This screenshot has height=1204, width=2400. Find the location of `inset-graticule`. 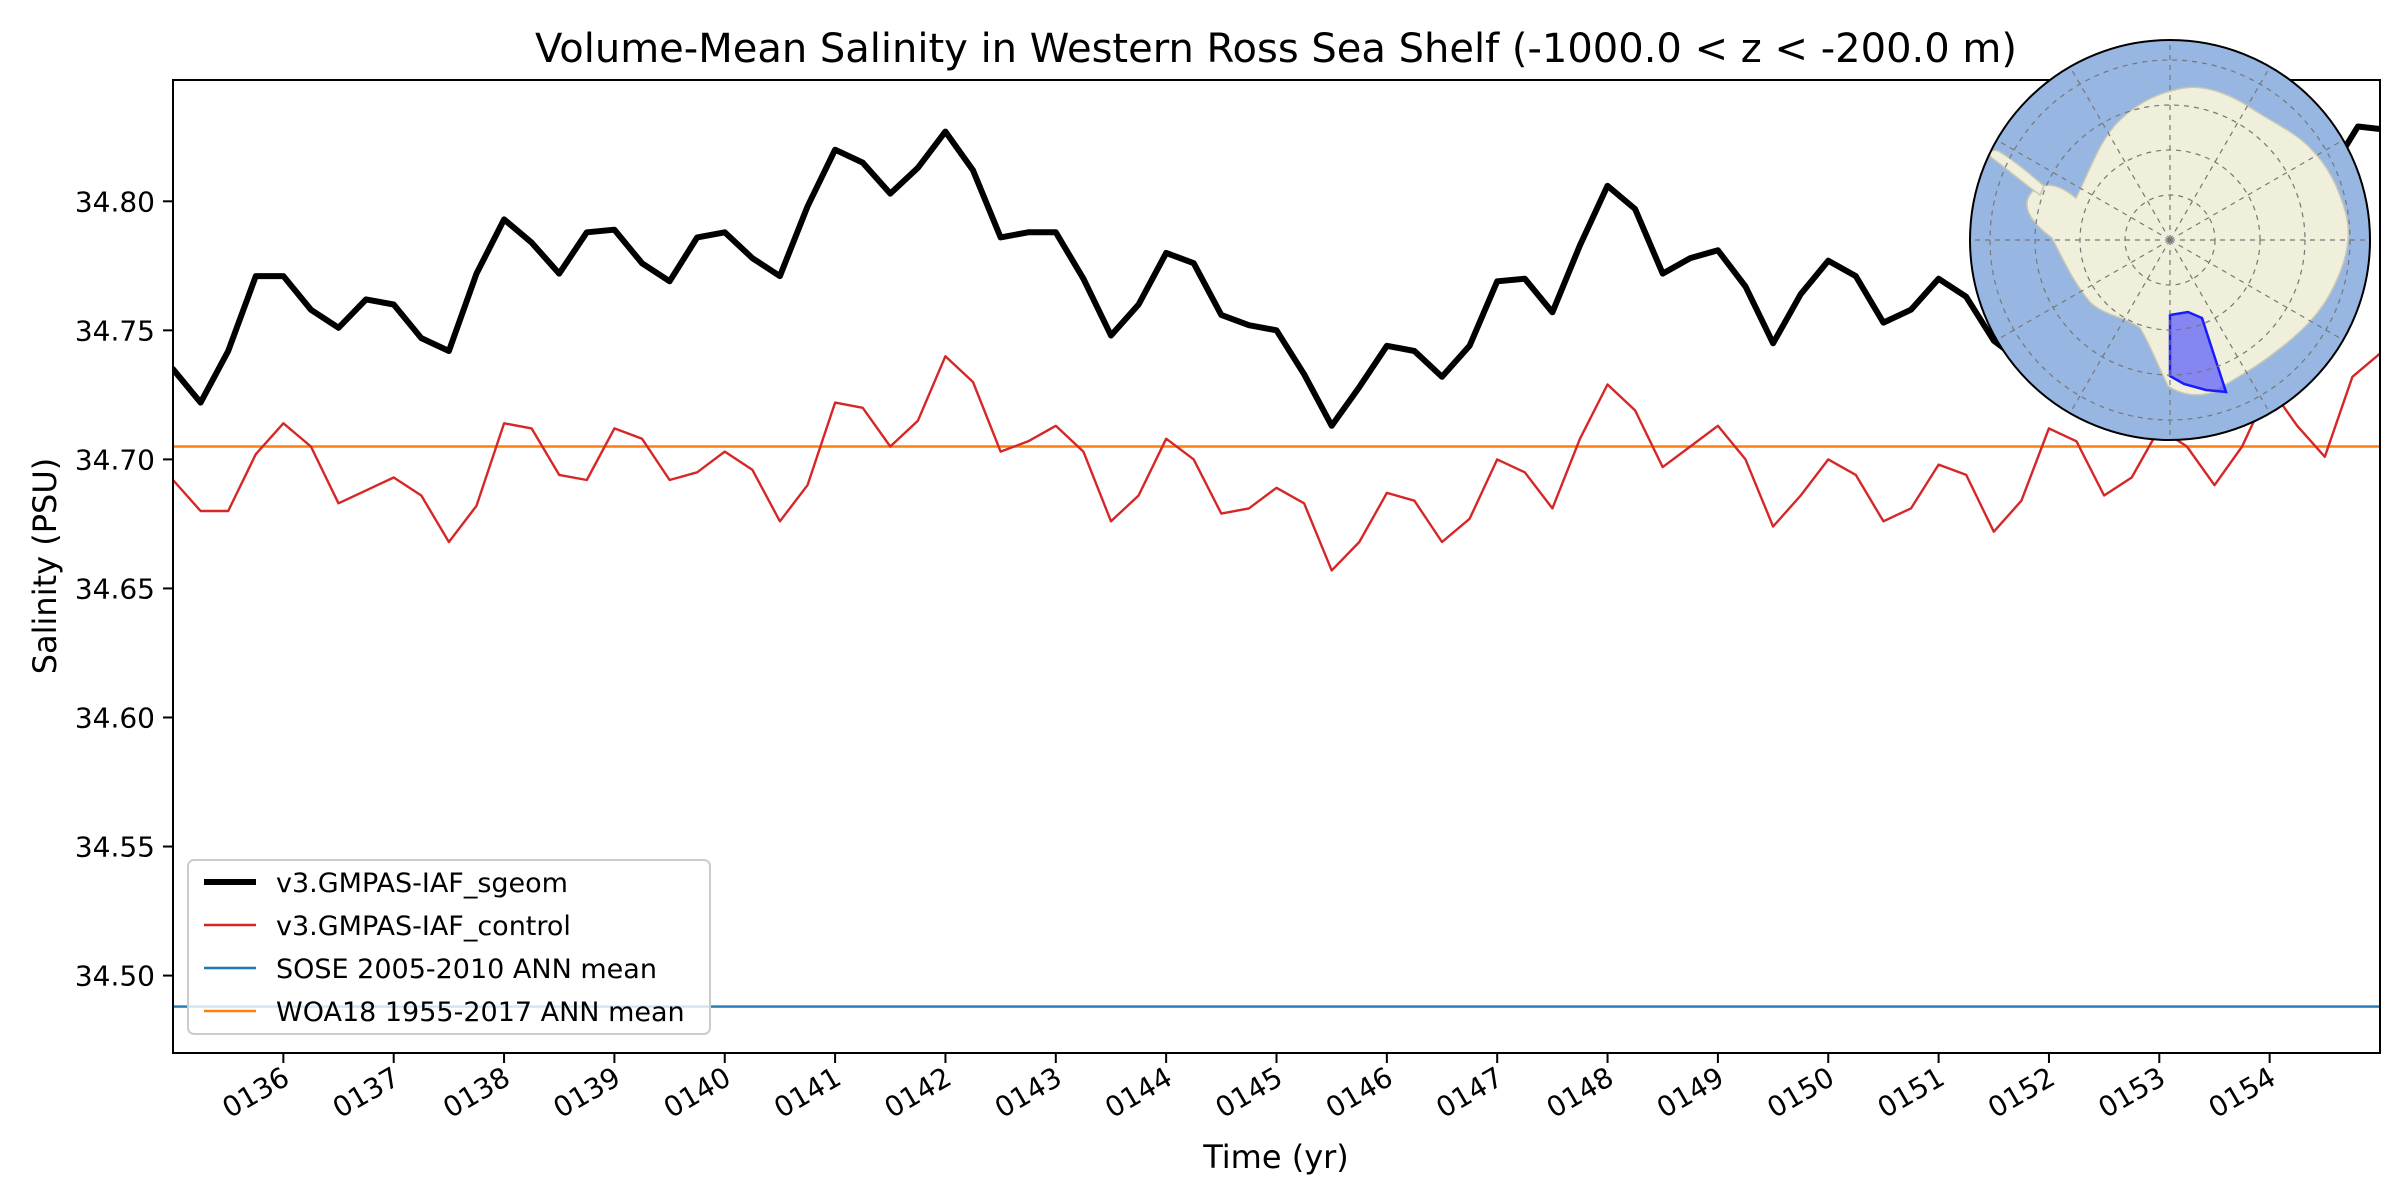

inset-graticule is located at coordinates (2170, 240).